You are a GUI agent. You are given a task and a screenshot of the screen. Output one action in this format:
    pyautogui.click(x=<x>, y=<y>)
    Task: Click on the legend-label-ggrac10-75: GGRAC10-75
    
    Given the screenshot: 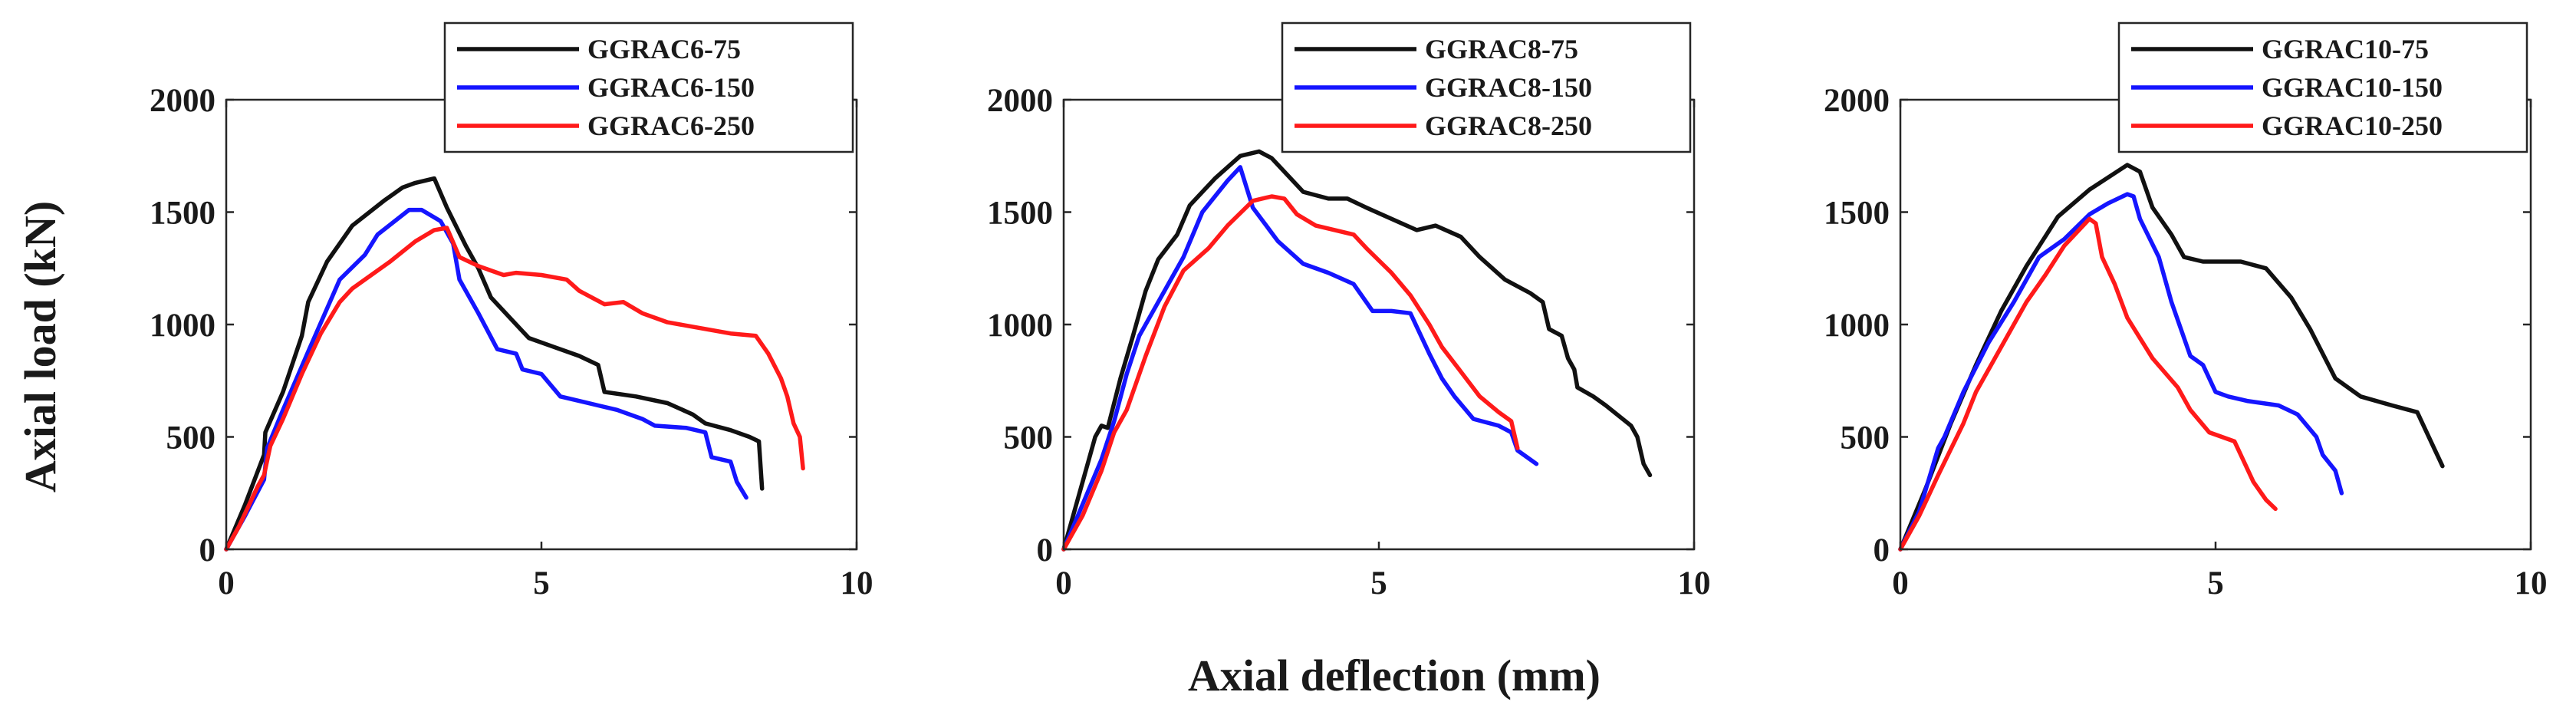 What is the action you would take?
    pyautogui.click(x=2345, y=49)
    